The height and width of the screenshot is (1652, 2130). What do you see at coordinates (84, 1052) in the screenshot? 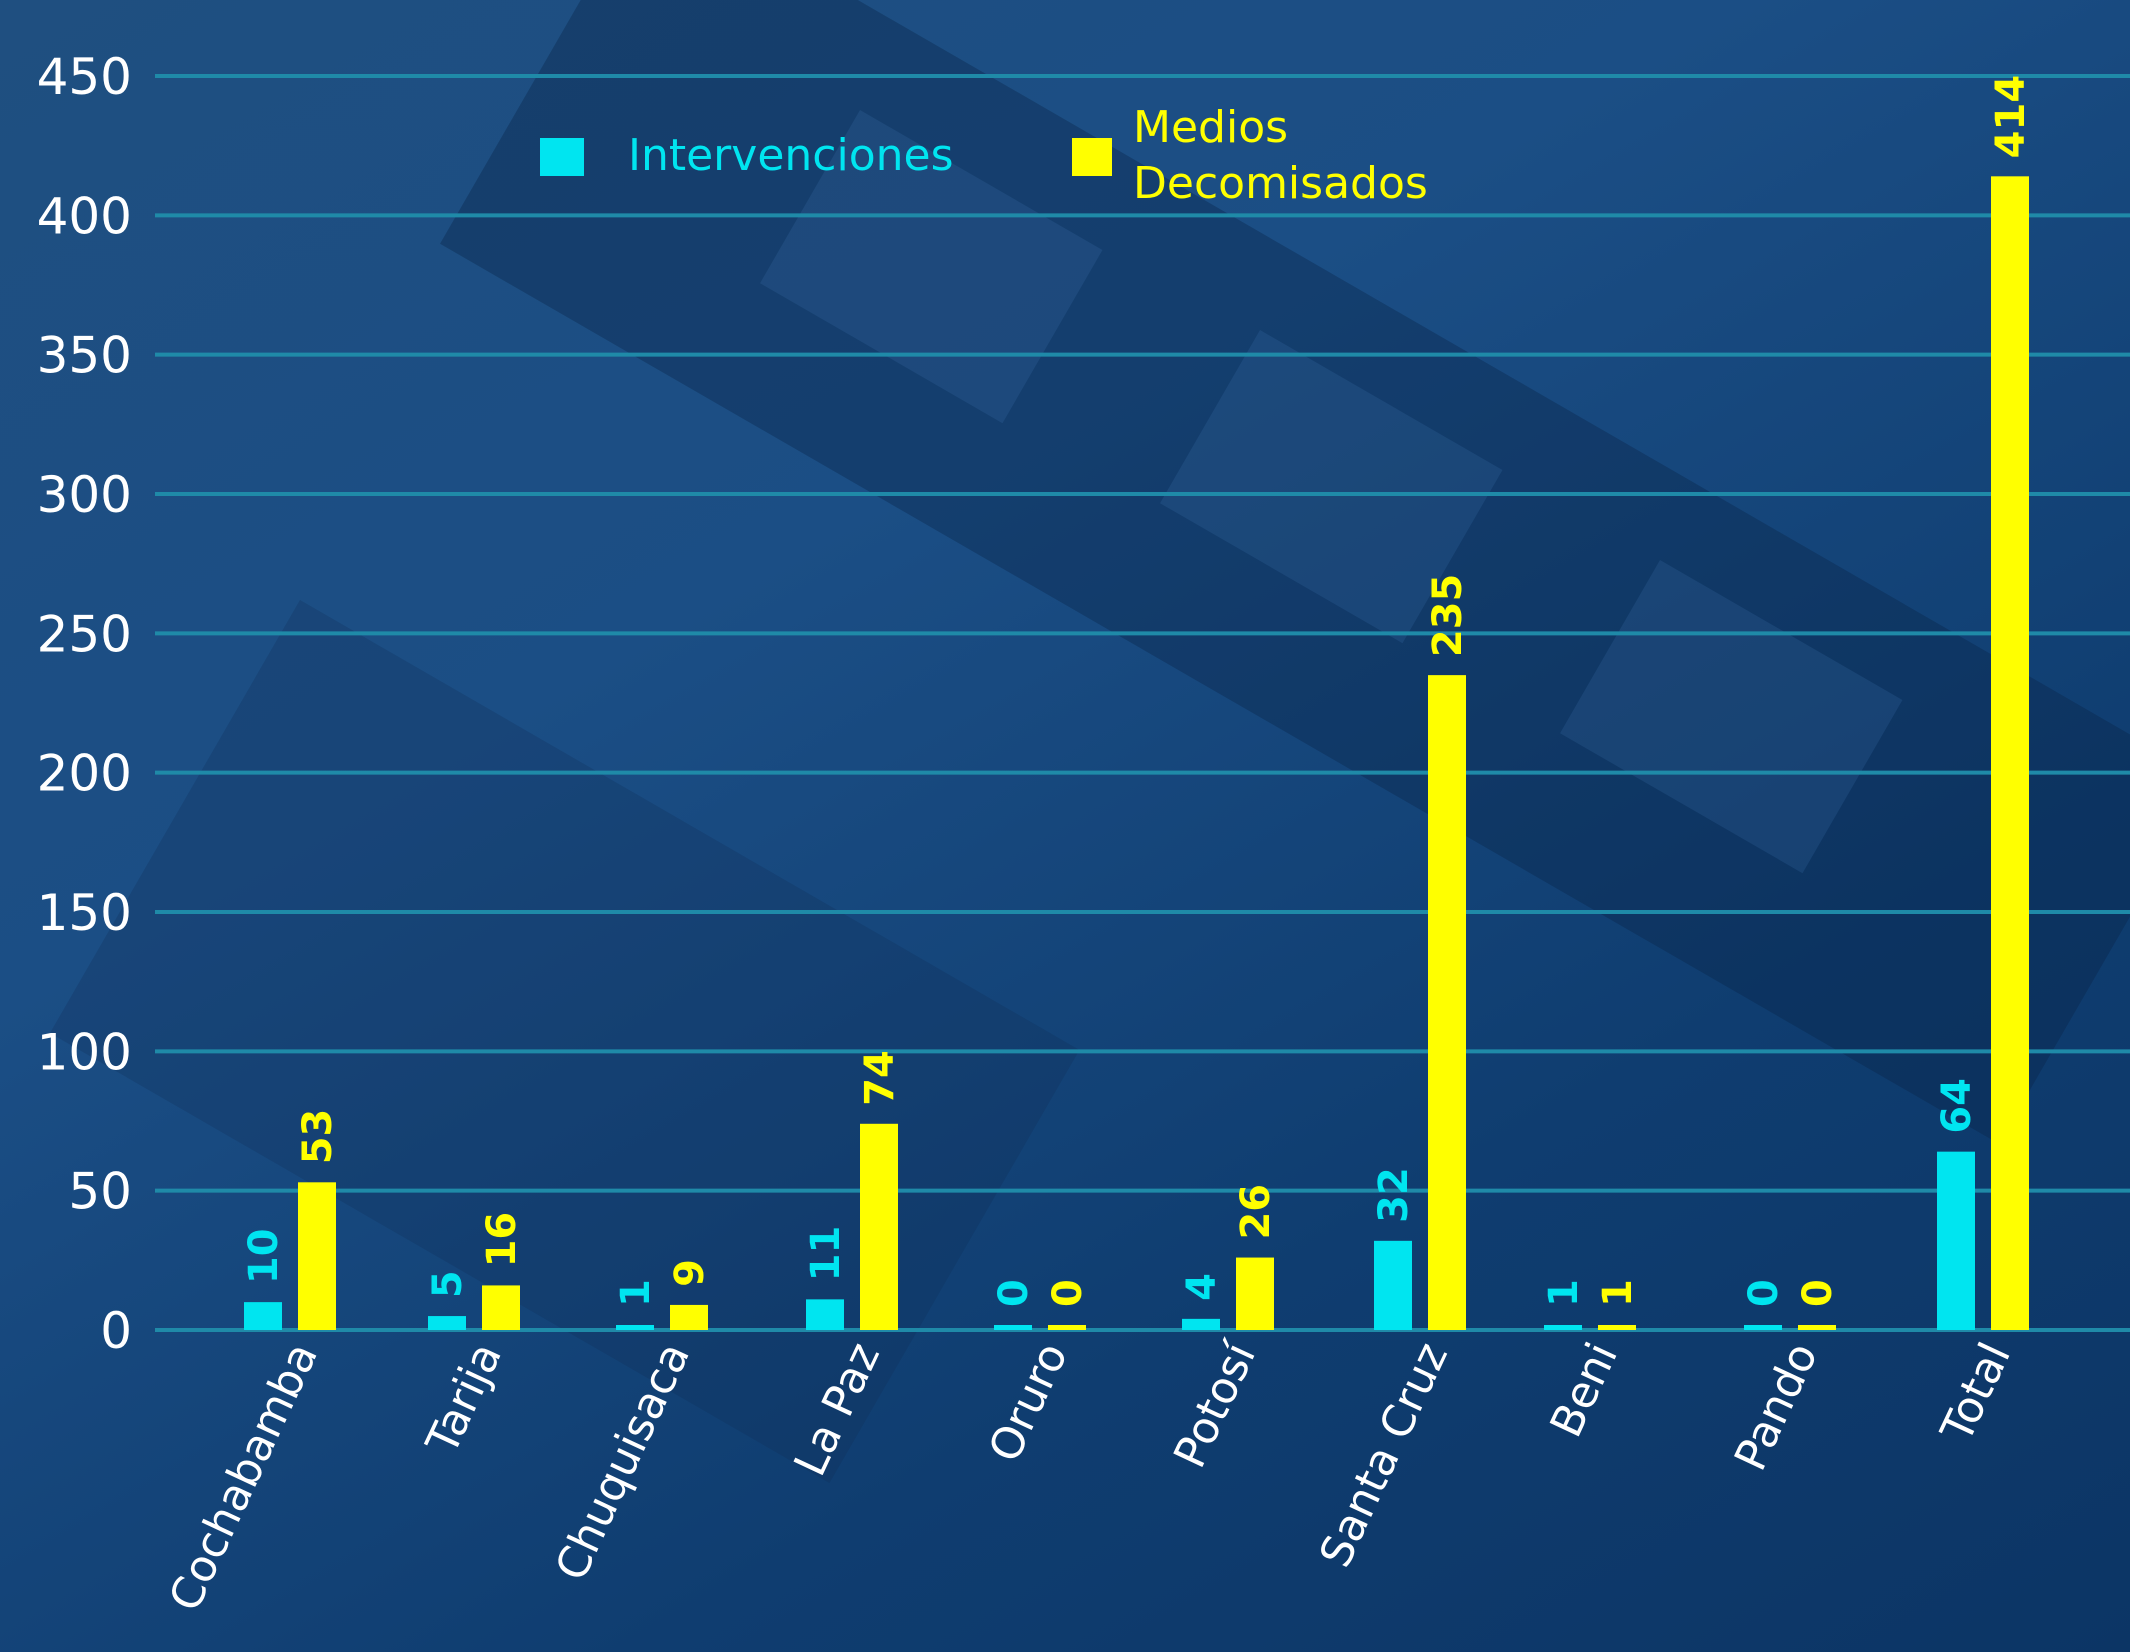
I see `y-tick-label: 100` at bounding box center [84, 1052].